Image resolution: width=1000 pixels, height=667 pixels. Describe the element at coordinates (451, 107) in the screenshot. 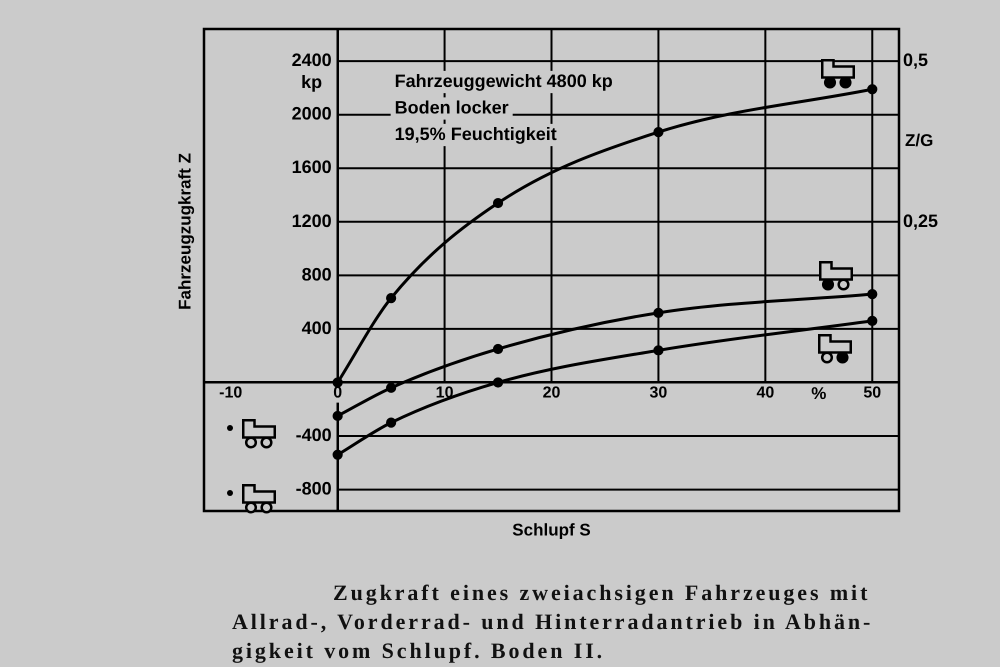

I see `annotation: Boden locker` at that location.